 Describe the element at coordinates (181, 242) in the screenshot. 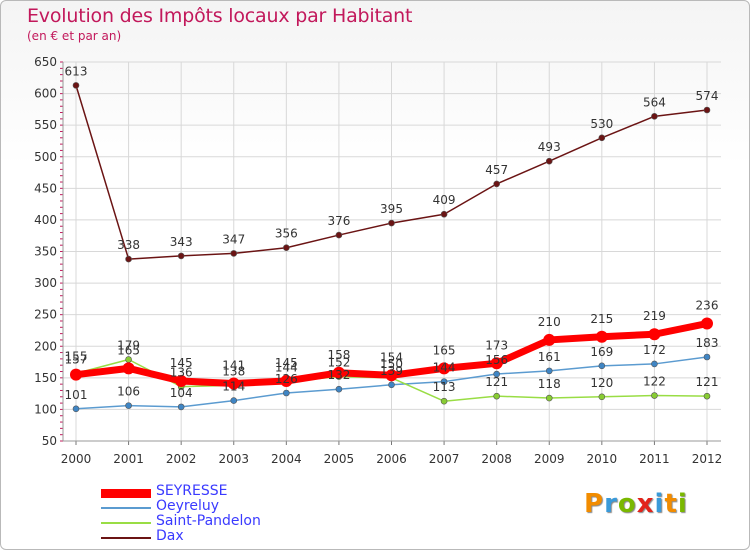

I see `data-label-dax: 343` at that location.